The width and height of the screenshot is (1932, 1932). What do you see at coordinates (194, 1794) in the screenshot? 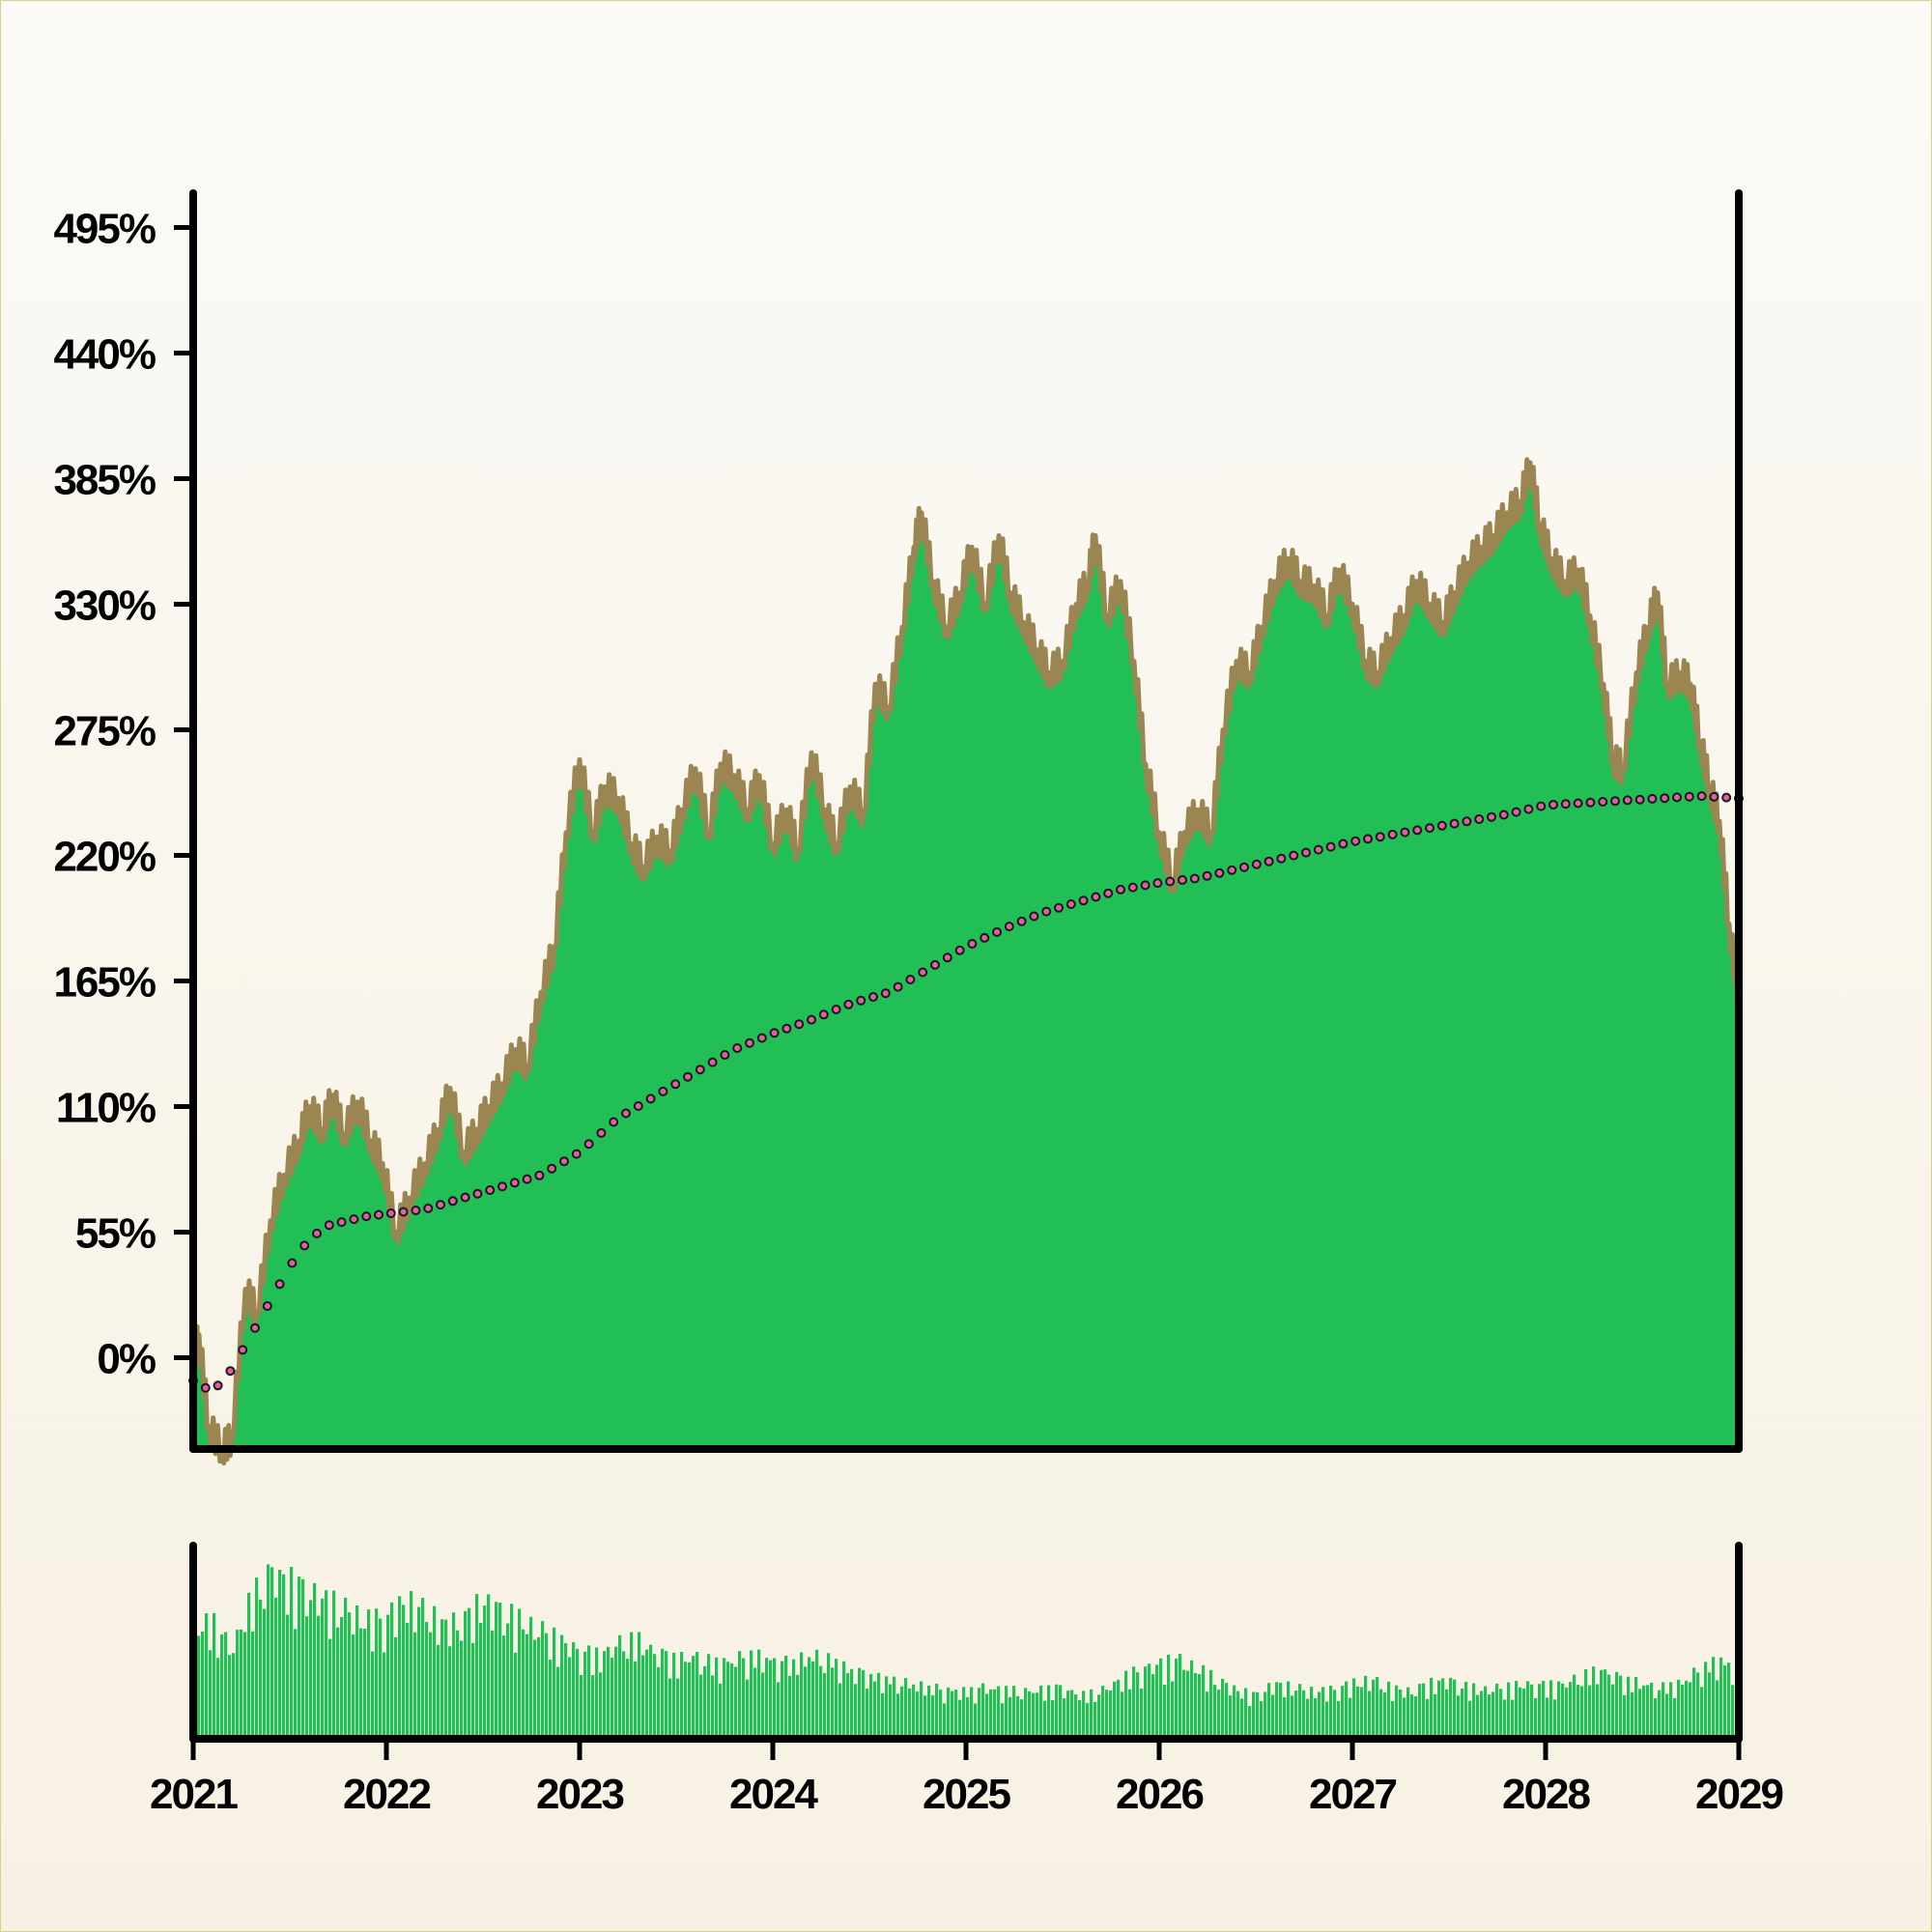
I see `x-tick-label: 2021` at bounding box center [194, 1794].